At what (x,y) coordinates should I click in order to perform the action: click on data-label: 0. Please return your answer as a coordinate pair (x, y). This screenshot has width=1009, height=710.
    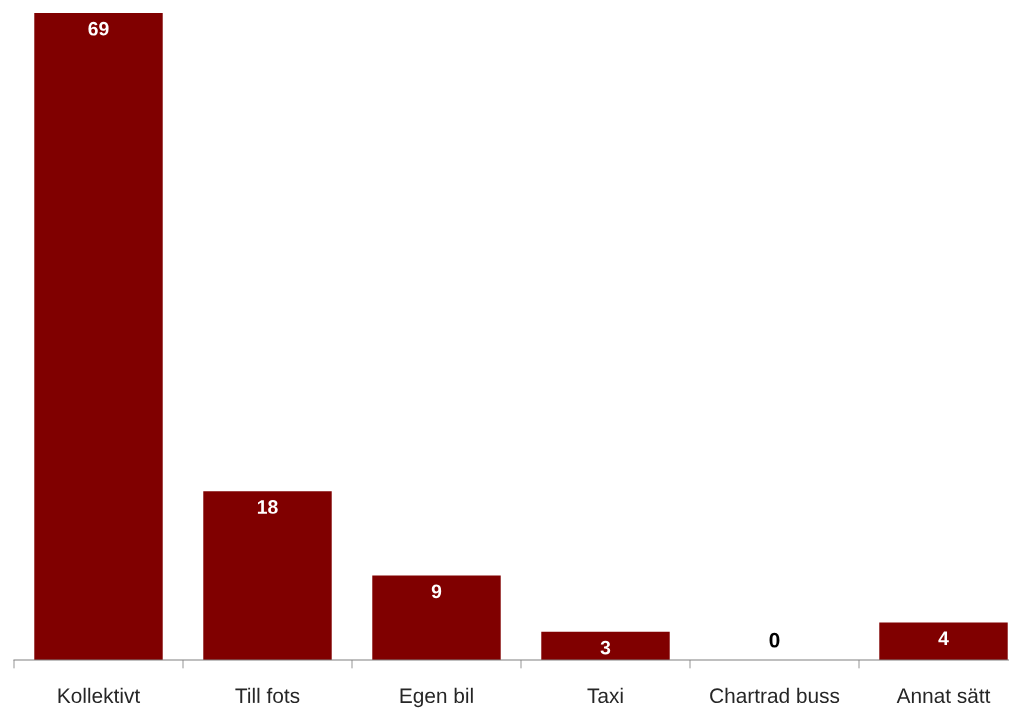
    Looking at the image, I should click on (774, 640).